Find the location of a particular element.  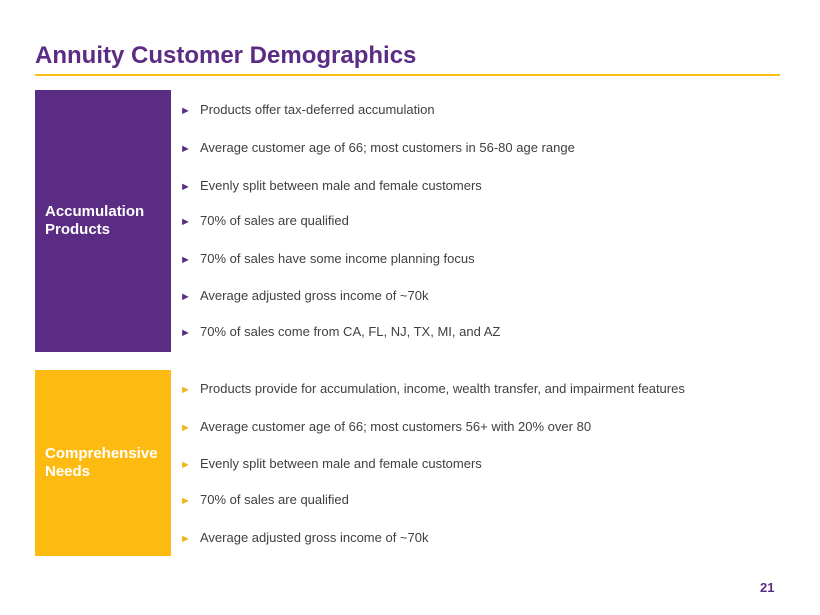

section-label: Accumulation Products is located at coordinates (94, 221).